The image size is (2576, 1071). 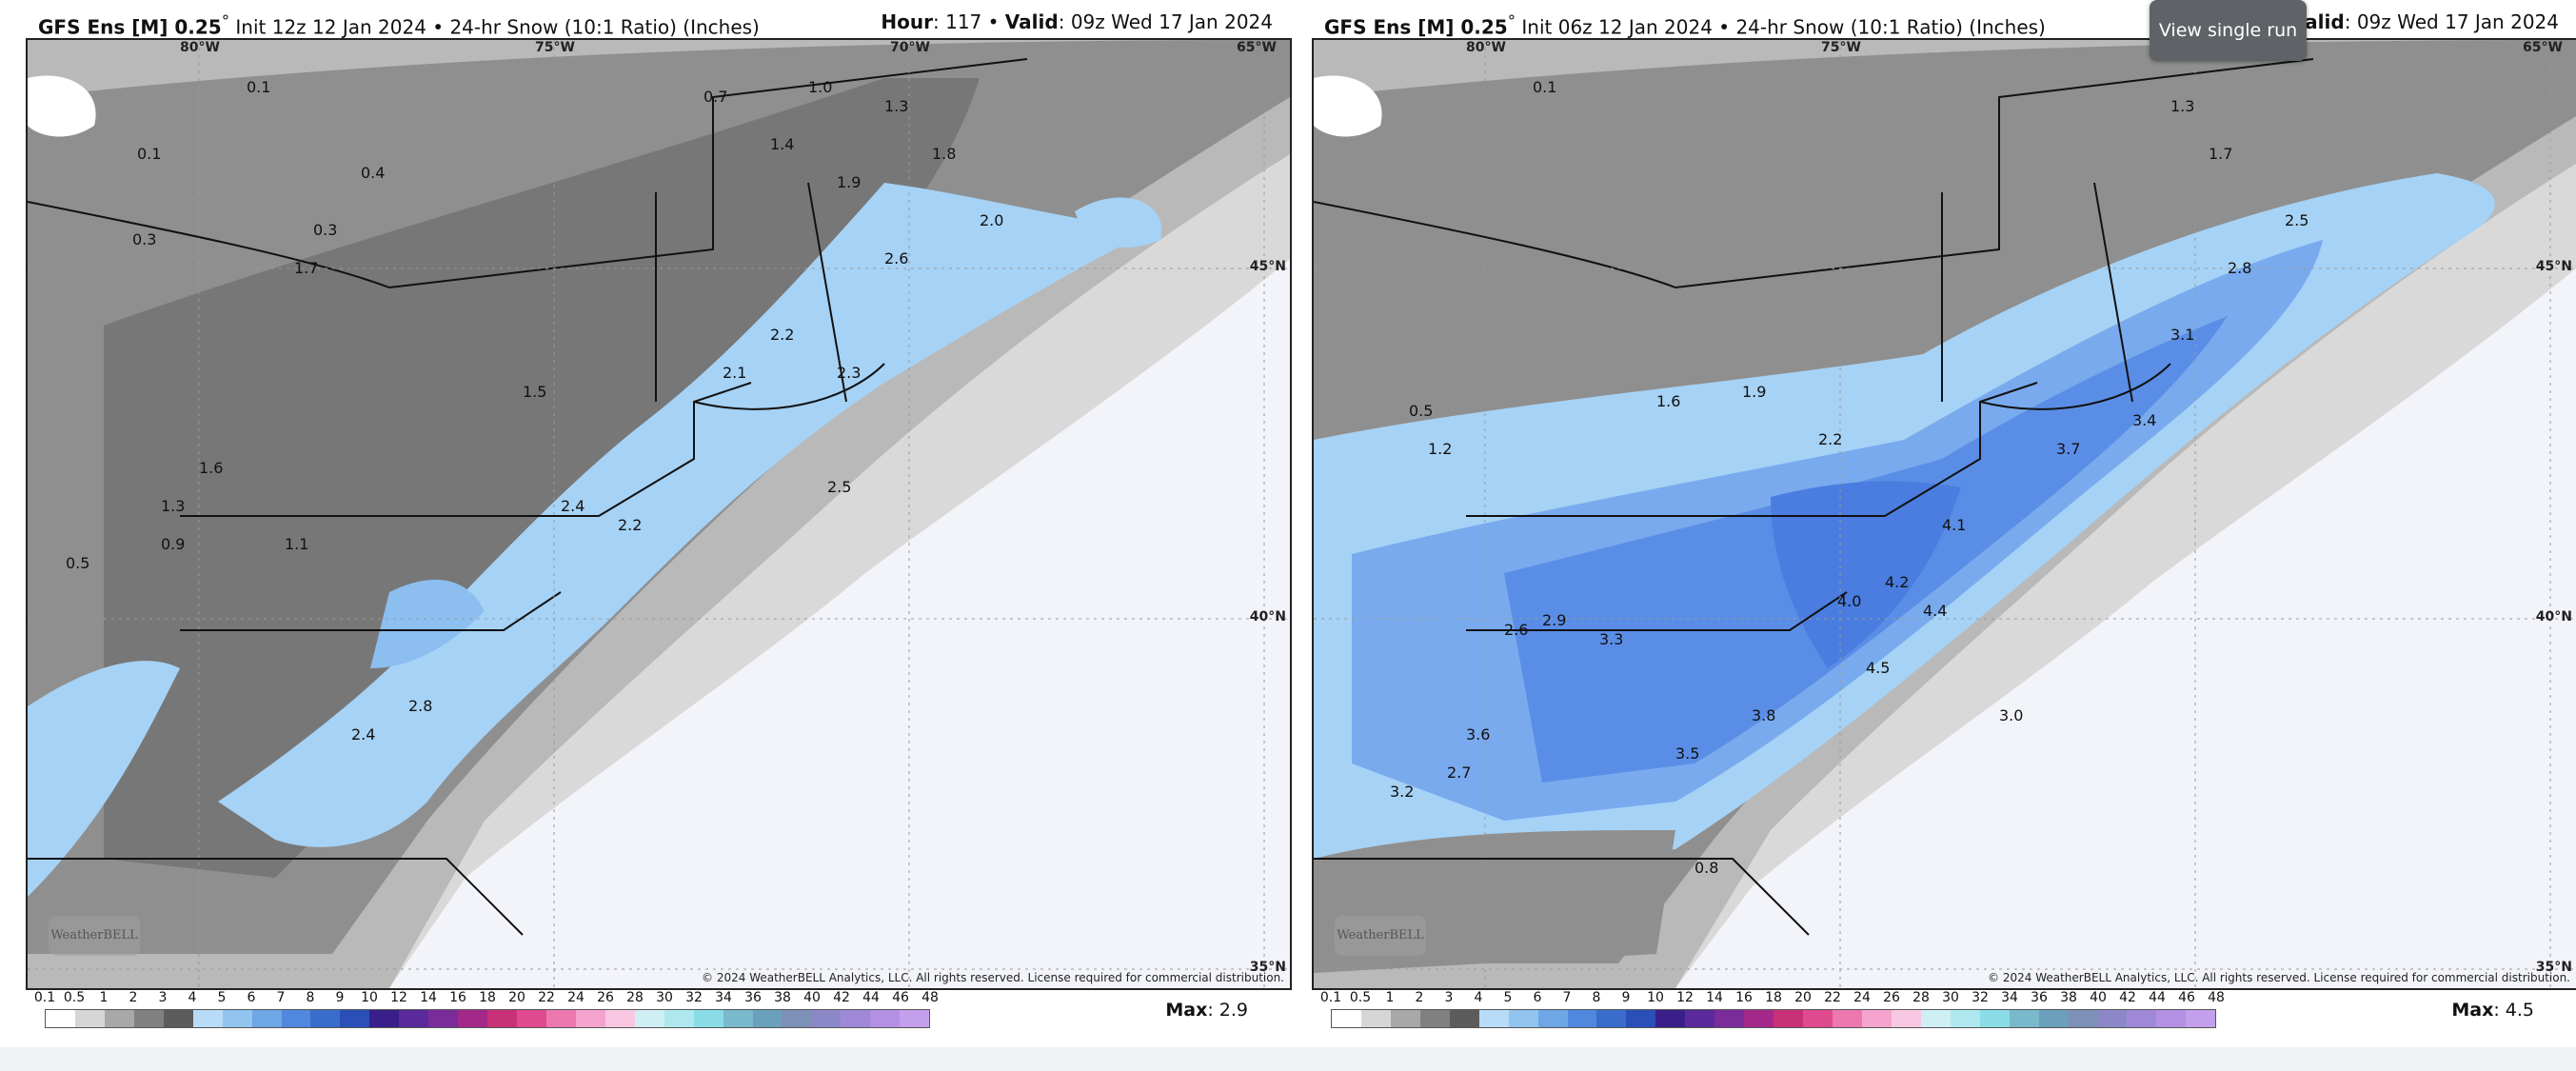 What do you see at coordinates (398, 997) in the screenshot?
I see `legend-tick: 12` at bounding box center [398, 997].